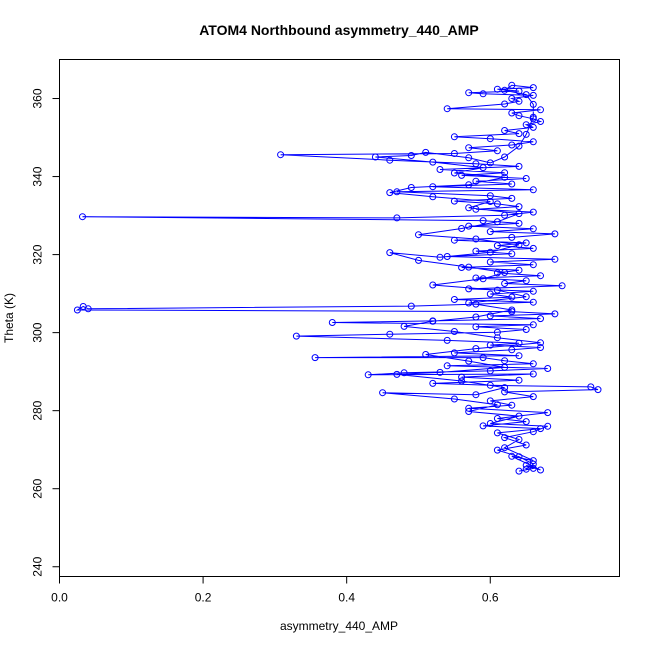  What do you see at coordinates (9, 318) in the screenshot?
I see `y-axis-label: Theta (K)` at bounding box center [9, 318].